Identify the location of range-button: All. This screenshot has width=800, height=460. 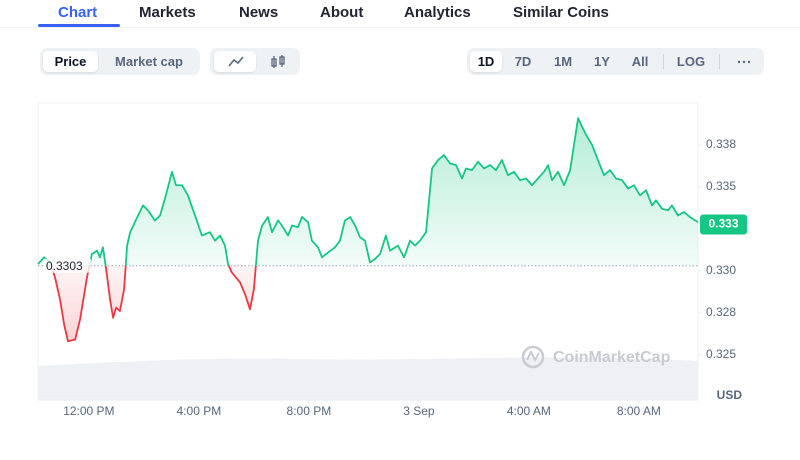
(640, 61).